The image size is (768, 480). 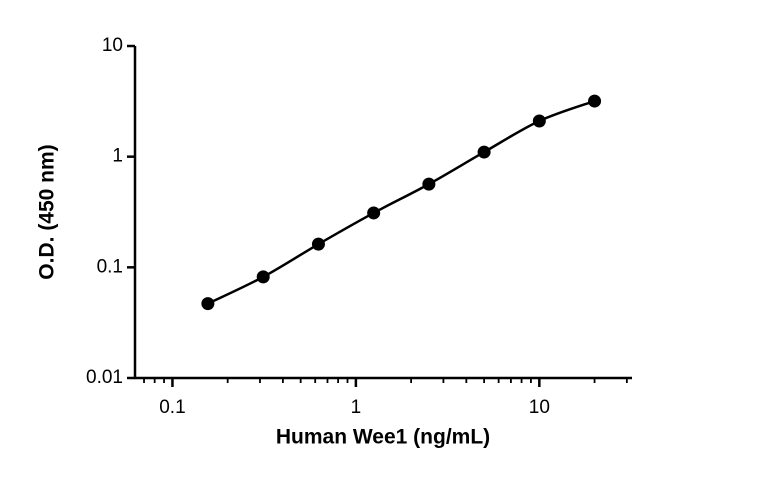 What do you see at coordinates (356, 407) in the screenshot?
I see `x-tick-label: 1` at bounding box center [356, 407].